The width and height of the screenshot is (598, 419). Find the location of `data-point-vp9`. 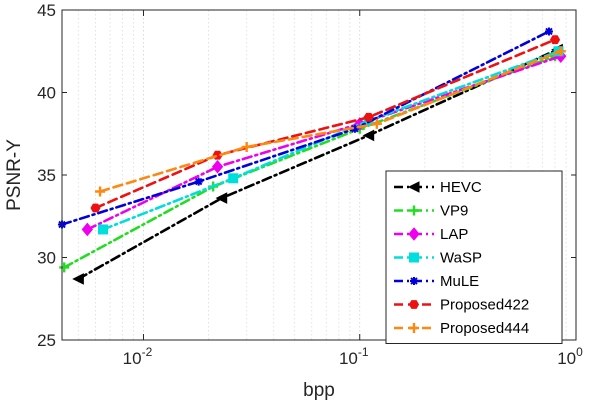

data-point-vp9 is located at coordinates (64, 267).